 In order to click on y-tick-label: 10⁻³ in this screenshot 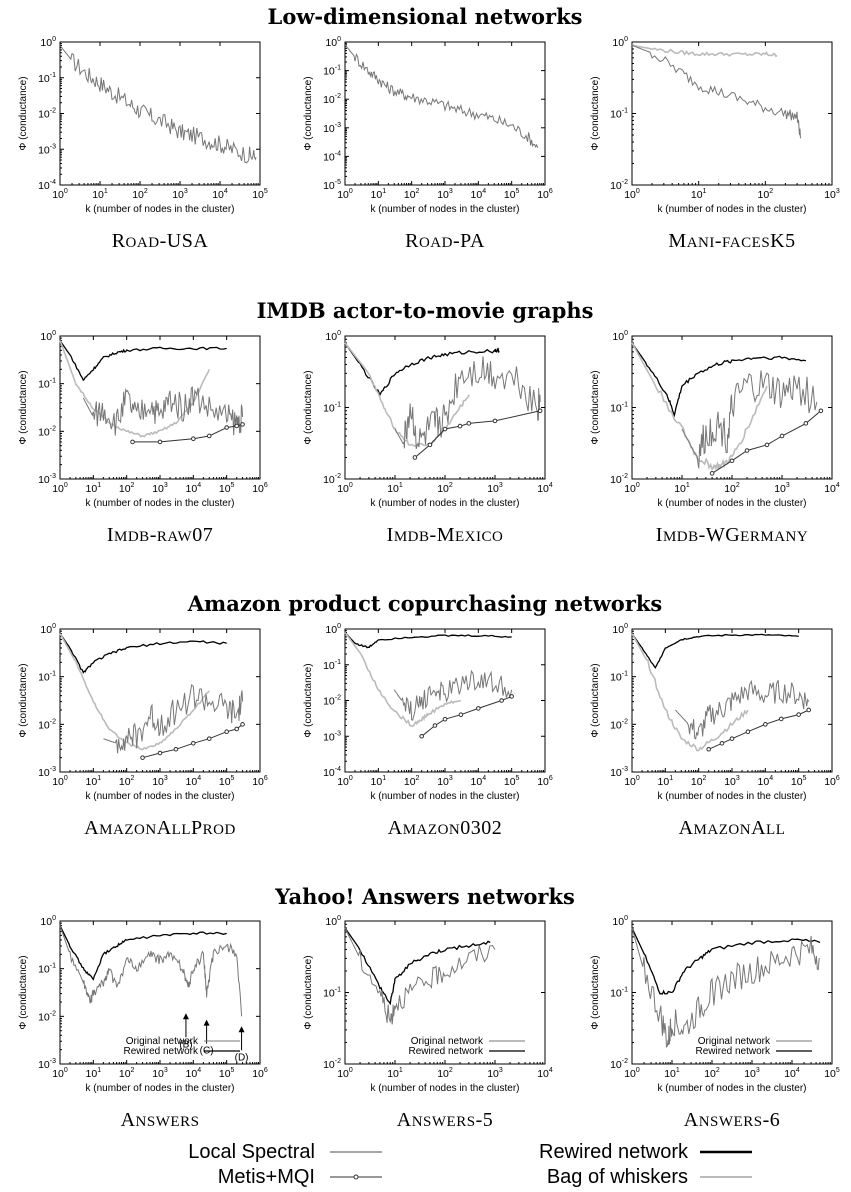, I will do `click(332, 128)`.